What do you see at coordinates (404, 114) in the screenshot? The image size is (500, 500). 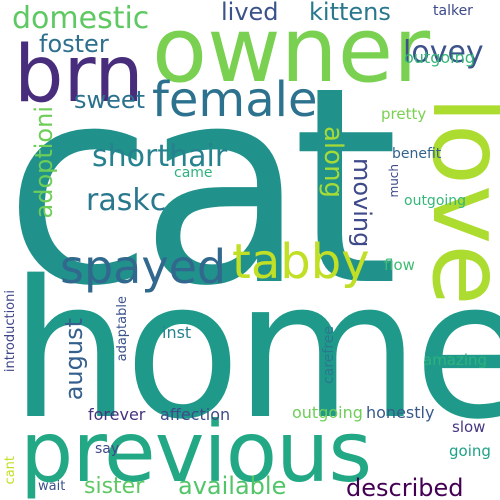 I see `word-pretty: pretty` at bounding box center [404, 114].